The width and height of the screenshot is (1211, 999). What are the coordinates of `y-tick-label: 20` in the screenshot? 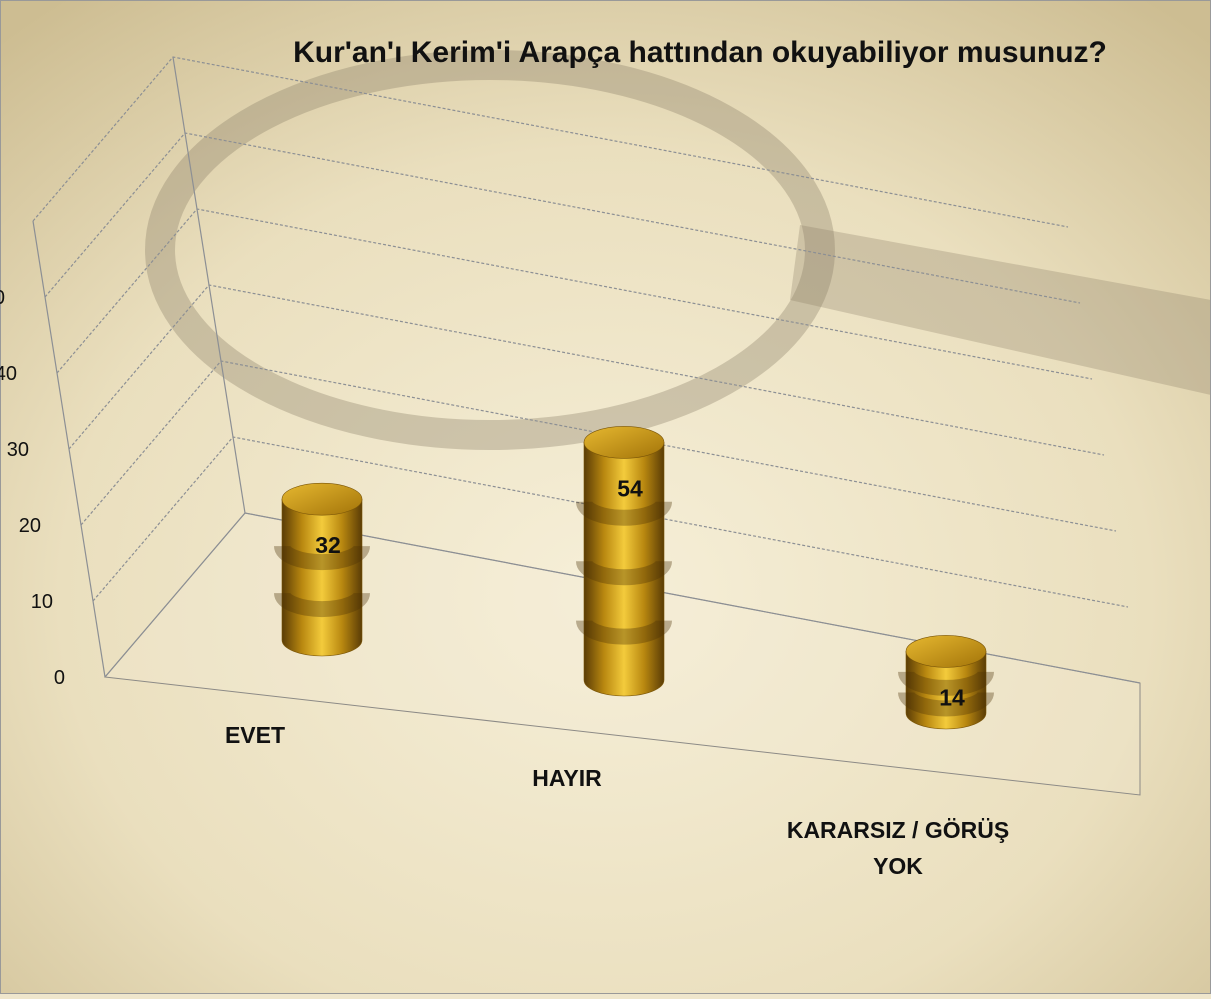 It's located at (30, 526).